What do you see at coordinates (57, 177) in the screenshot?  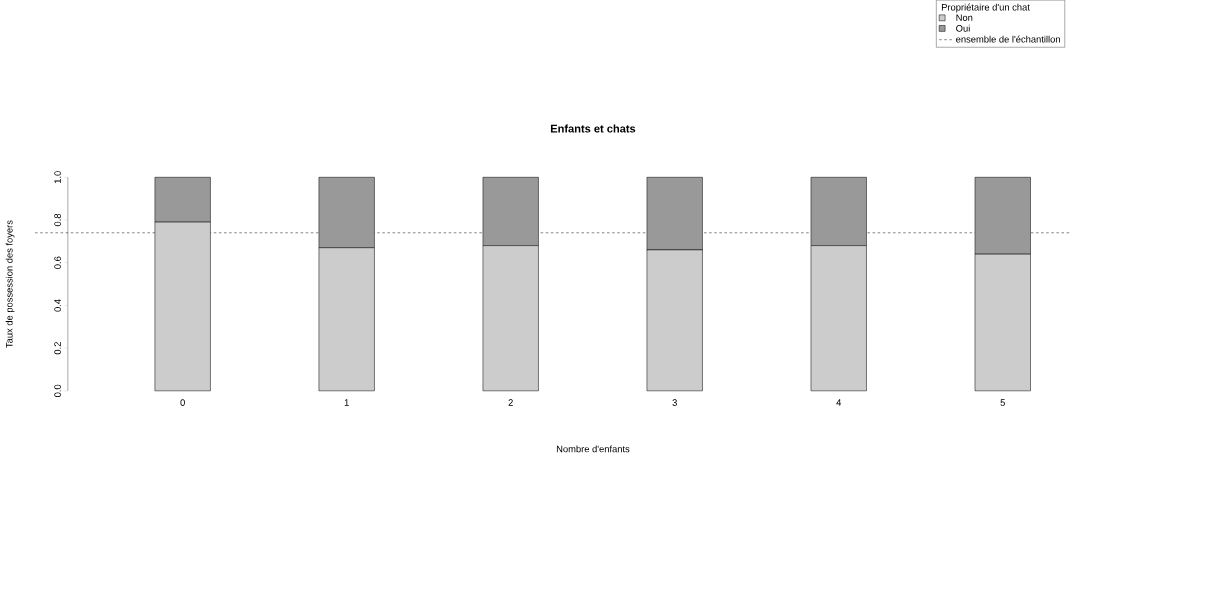 I see `y-tick-label: 1.0` at bounding box center [57, 177].